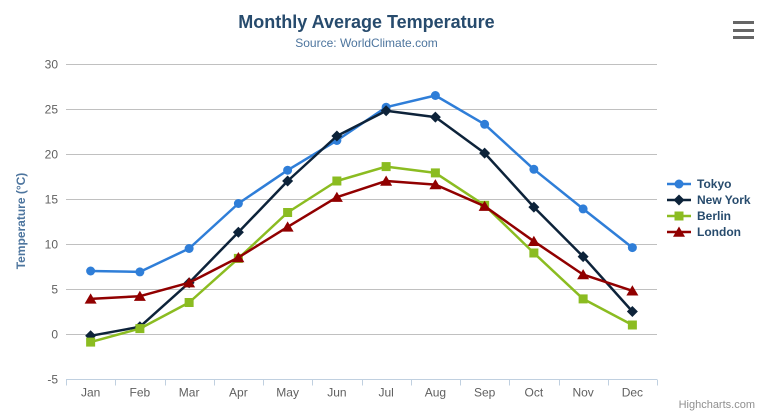 The width and height of the screenshot is (769, 416). Describe the element at coordinates (140, 393) in the screenshot. I see `x-axis-tick-label: Feb` at that location.